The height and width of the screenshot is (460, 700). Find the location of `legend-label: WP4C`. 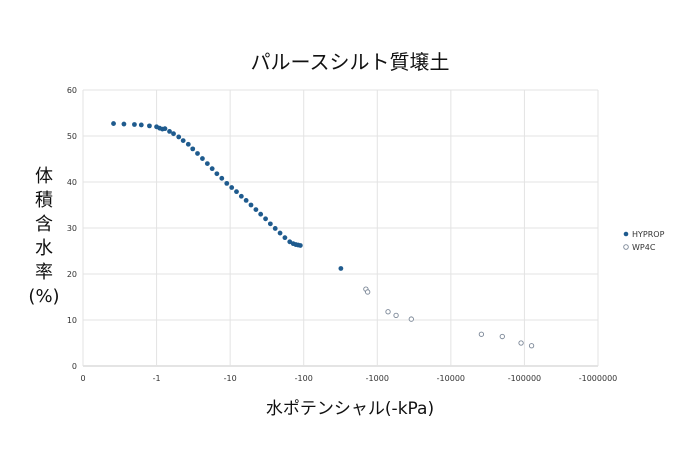

legend-label: WP4C is located at coordinates (644, 247).